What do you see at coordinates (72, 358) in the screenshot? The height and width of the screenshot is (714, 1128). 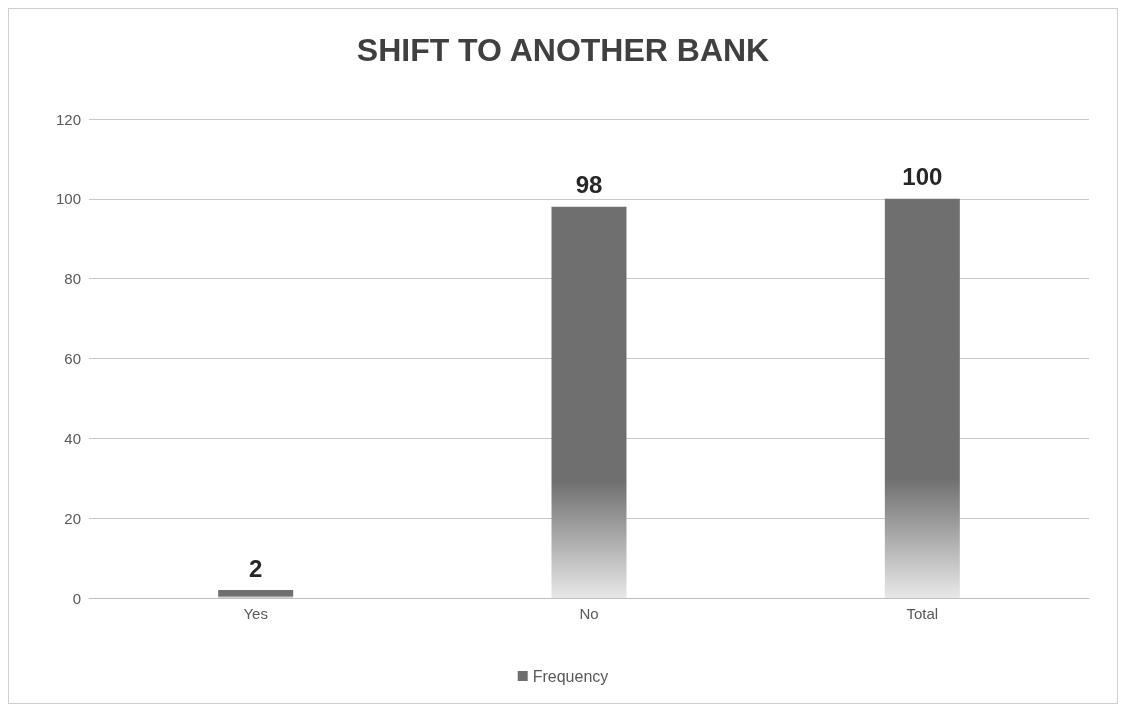 I see `y-tick-label: 60` at bounding box center [72, 358].